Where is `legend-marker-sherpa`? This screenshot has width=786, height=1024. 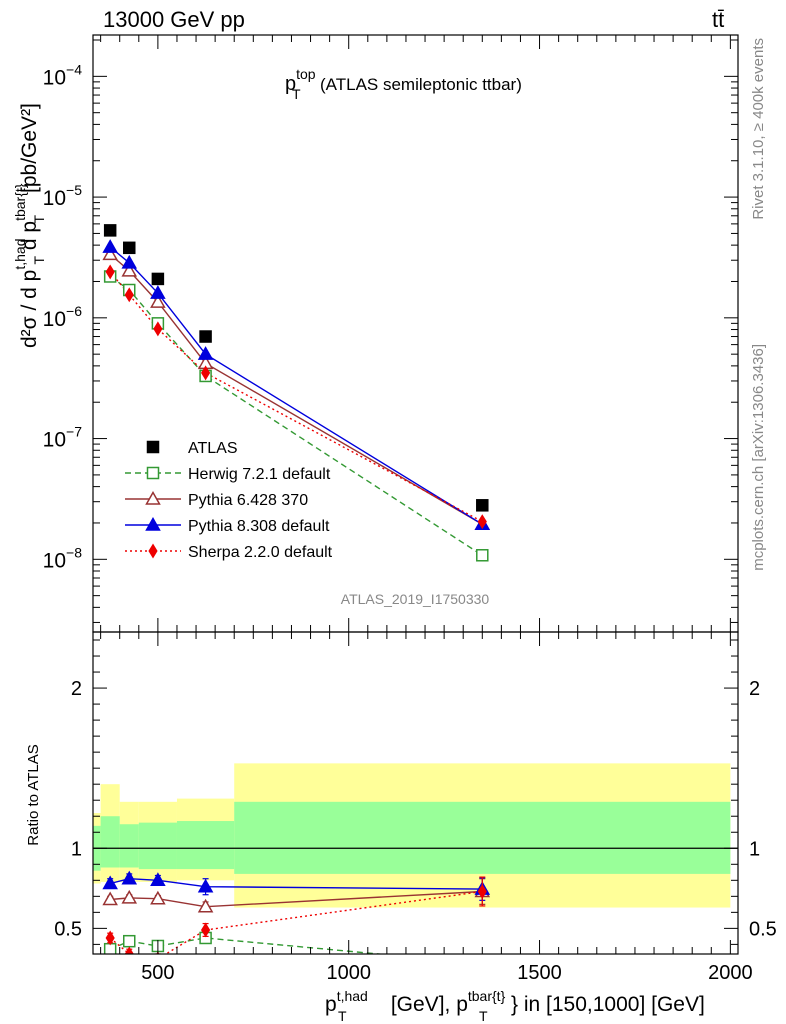
legend-marker-sherpa is located at coordinates (153, 551).